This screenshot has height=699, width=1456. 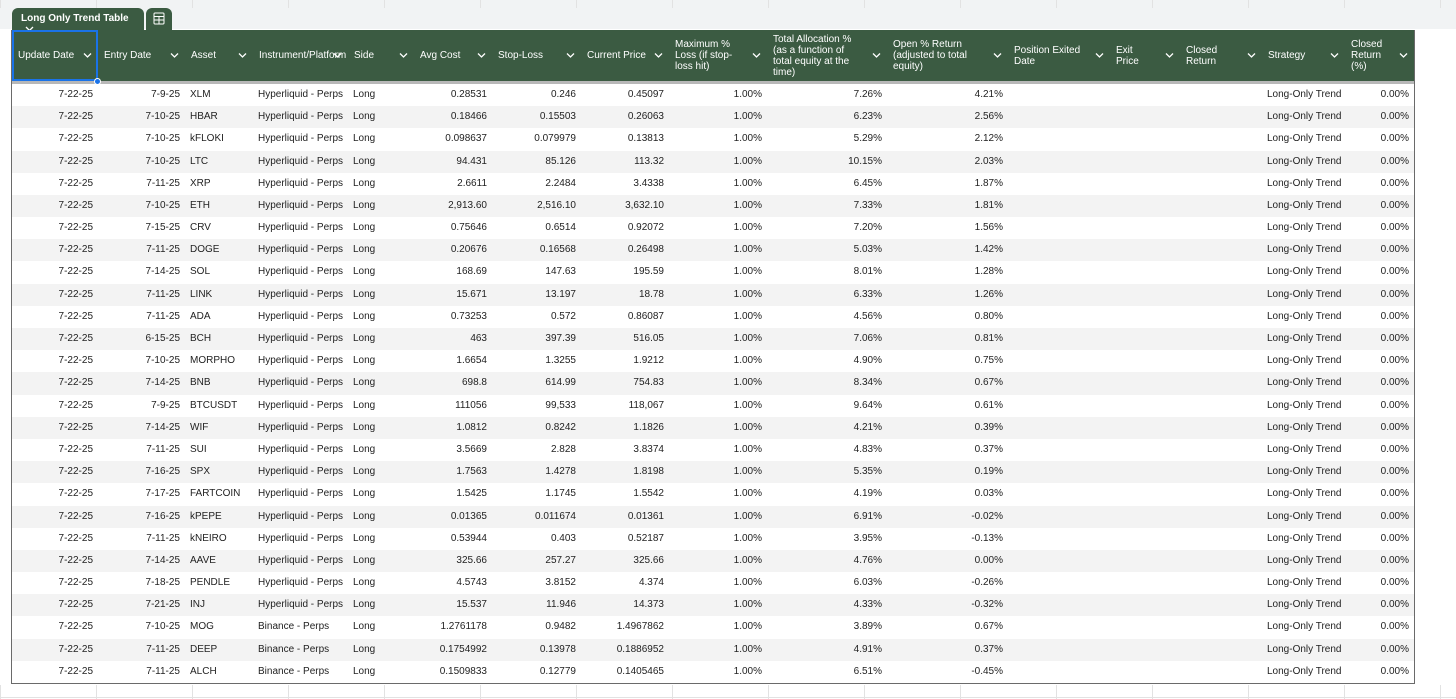 I want to click on header-text: Asset, so click(x=204, y=55).